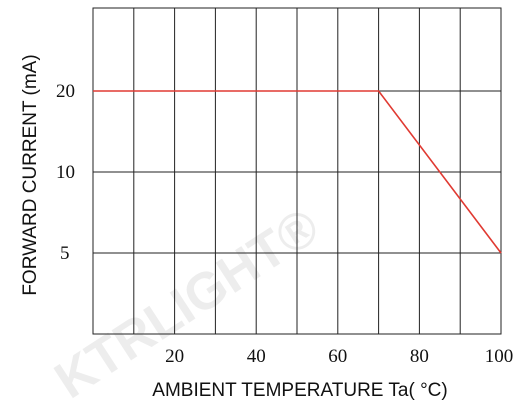 This screenshot has width=524, height=407. I want to click on y-tick-labels: 20 10 5, so click(65, 172).